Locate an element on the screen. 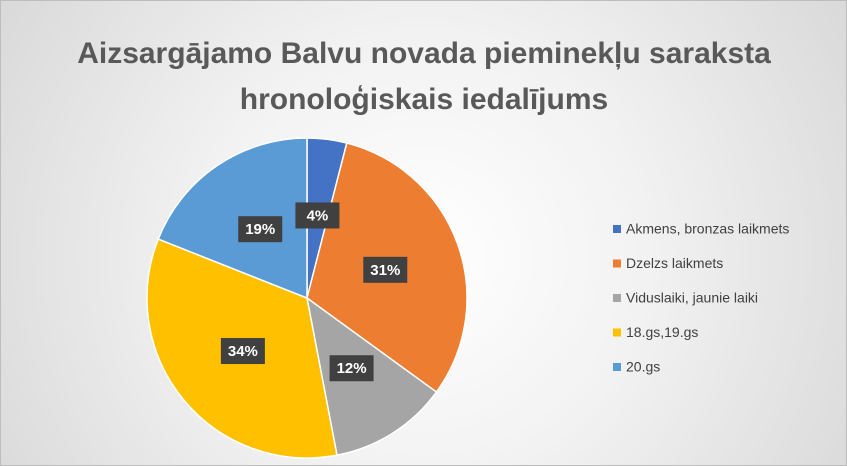 The height and width of the screenshot is (466, 847). data-label: 4% is located at coordinates (318, 215).